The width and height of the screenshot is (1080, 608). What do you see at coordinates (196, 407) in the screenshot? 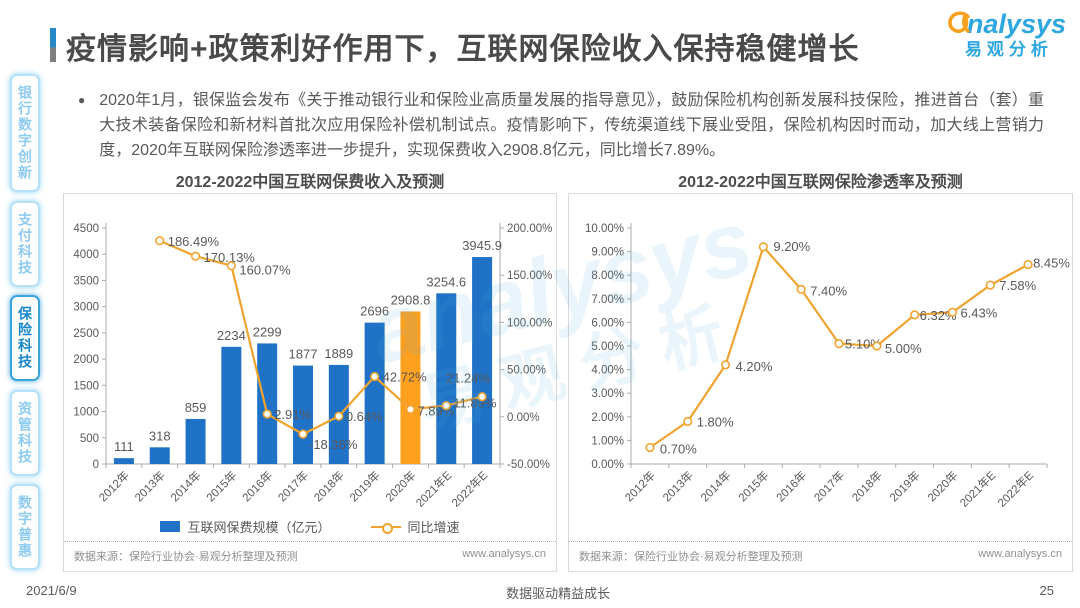
I see `svg-text: 859` at bounding box center [196, 407].